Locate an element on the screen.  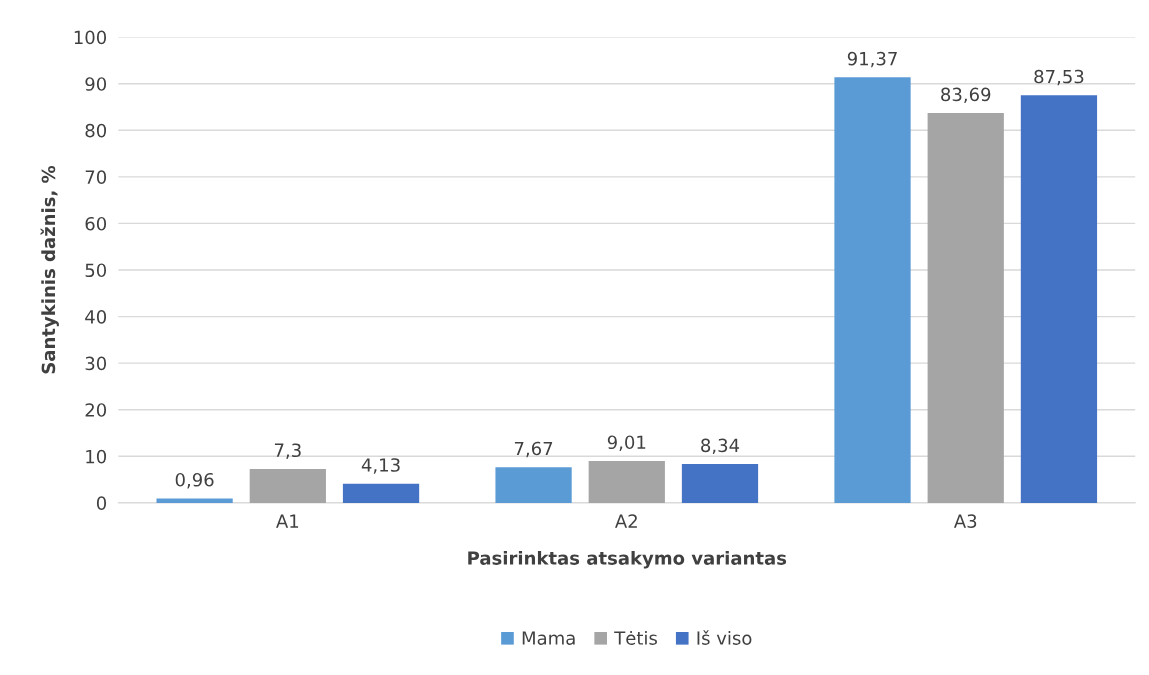
x-tick-label: A2 is located at coordinates (626, 521).